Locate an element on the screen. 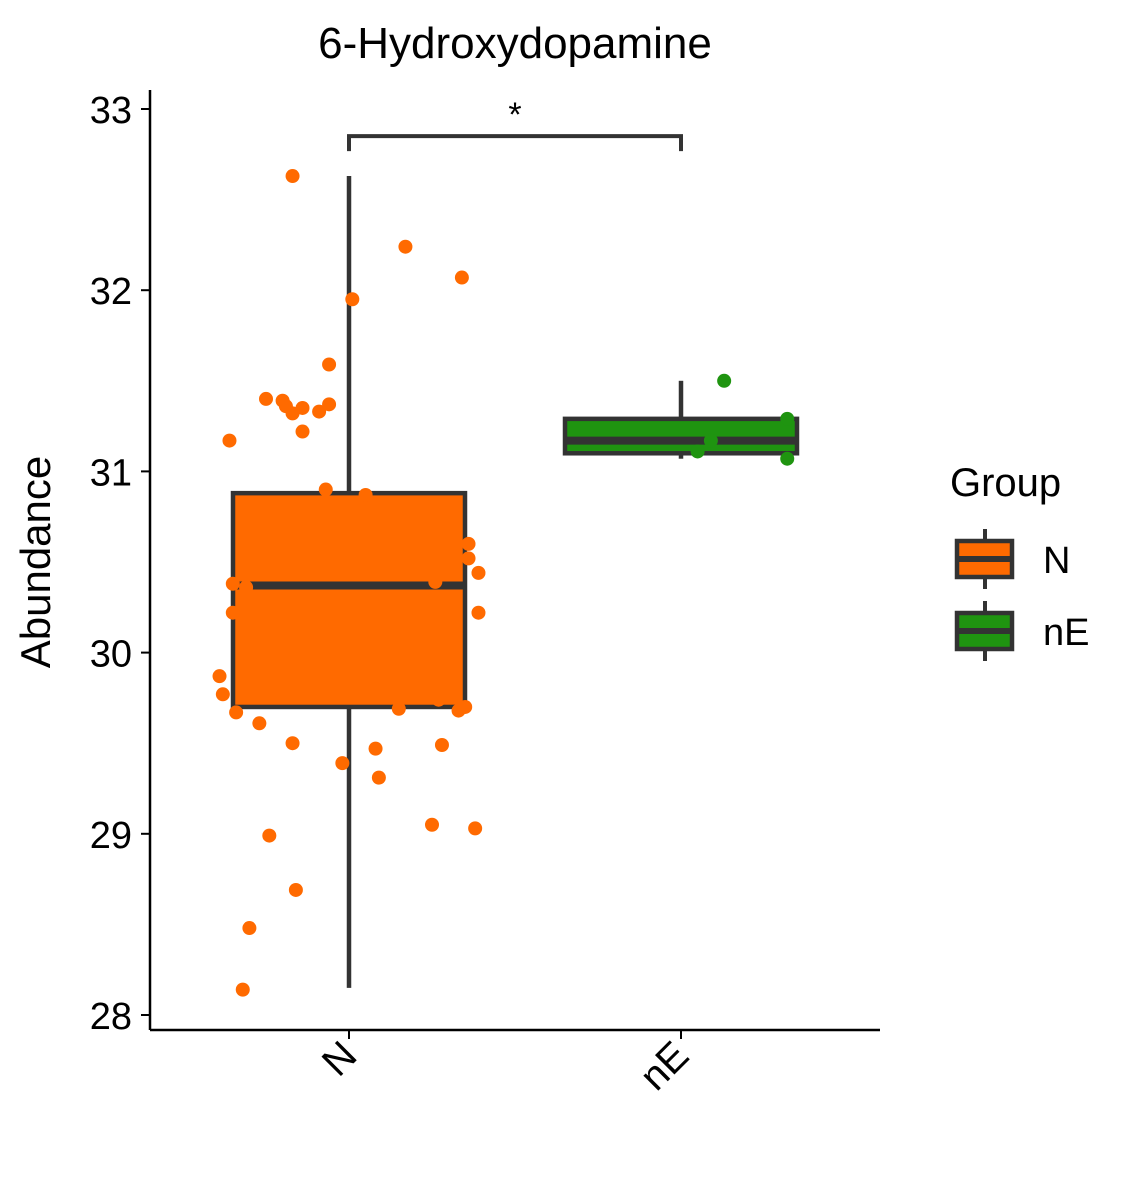 The width and height of the screenshot is (1140, 1200). box-N is located at coordinates (349, 600).